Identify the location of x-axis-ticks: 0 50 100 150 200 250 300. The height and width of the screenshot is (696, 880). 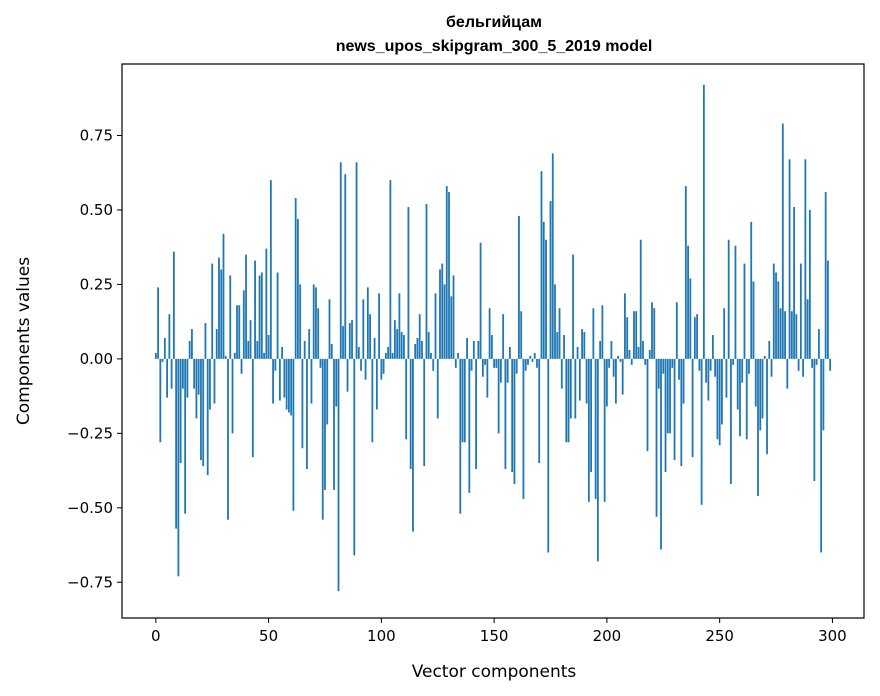
(499, 631).